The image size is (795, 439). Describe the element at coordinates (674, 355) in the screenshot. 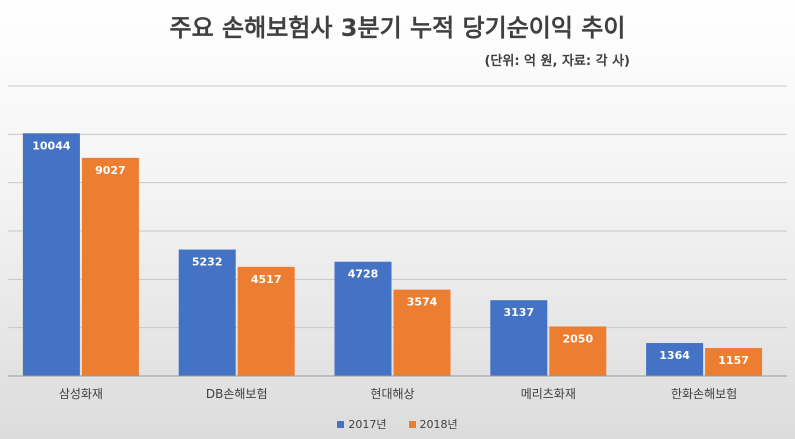

I see `data-label: 1364` at that location.